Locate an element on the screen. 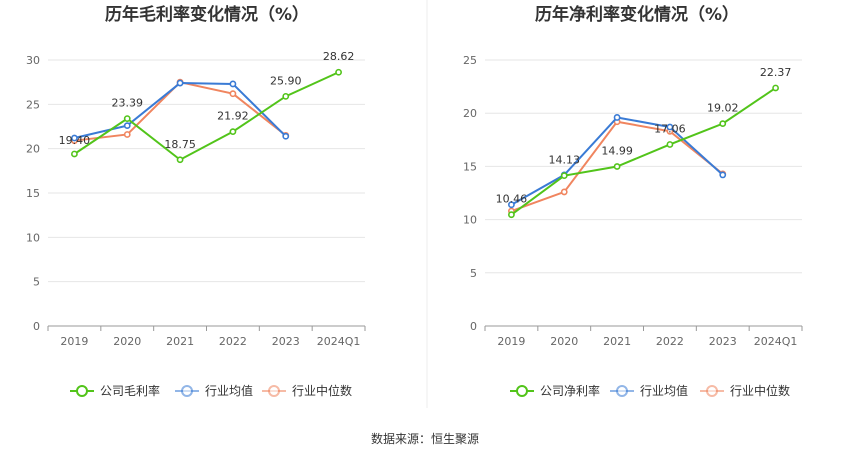  data-label: 19.40 is located at coordinates (75, 140).